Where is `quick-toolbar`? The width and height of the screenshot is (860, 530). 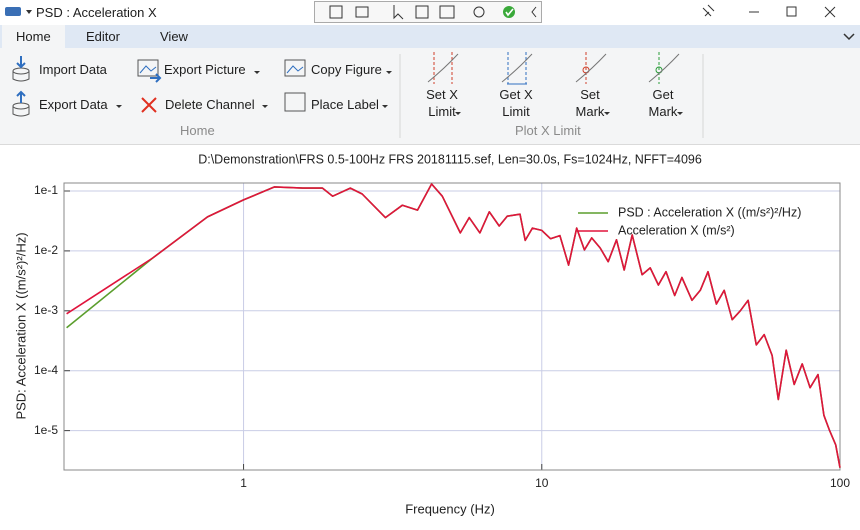
quick-toolbar is located at coordinates (428, 12).